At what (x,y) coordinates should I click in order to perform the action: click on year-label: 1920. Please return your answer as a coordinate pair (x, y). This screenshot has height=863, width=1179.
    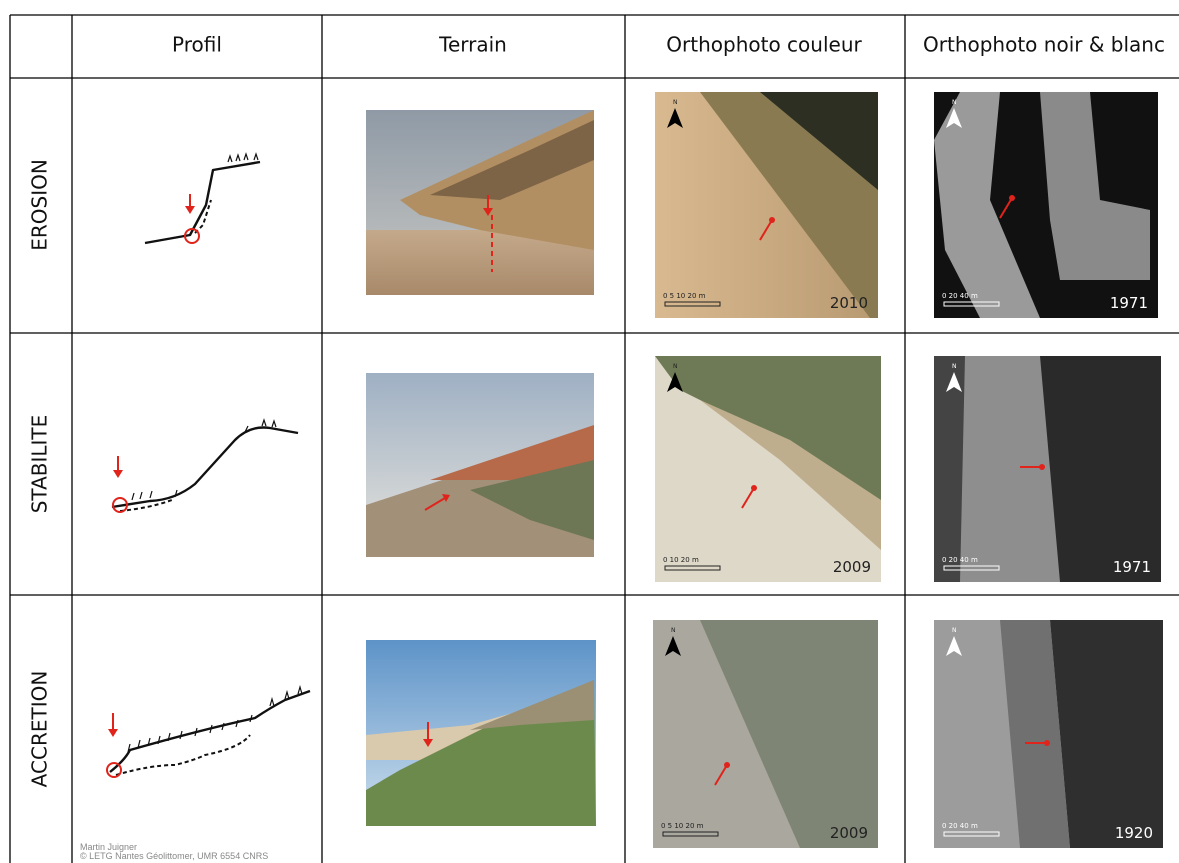
    Looking at the image, I should click on (1134, 833).